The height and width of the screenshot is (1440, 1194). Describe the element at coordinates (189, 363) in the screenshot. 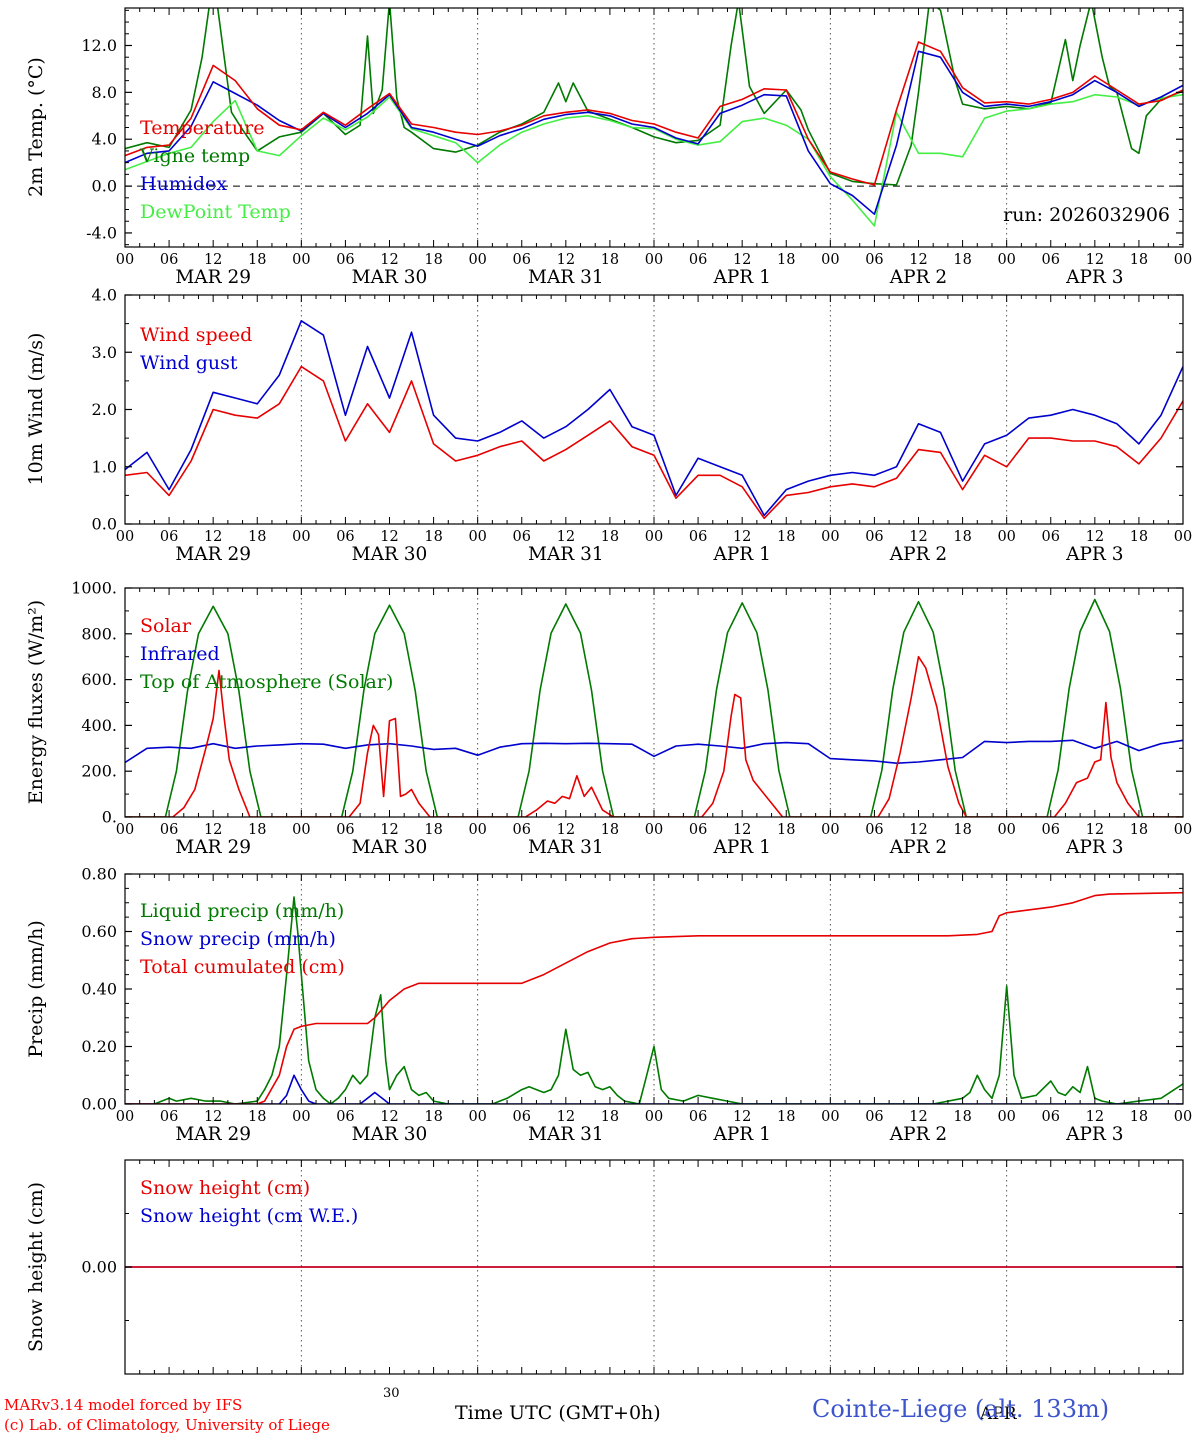

I see `legend-wind-gust: Wind gust` at that location.